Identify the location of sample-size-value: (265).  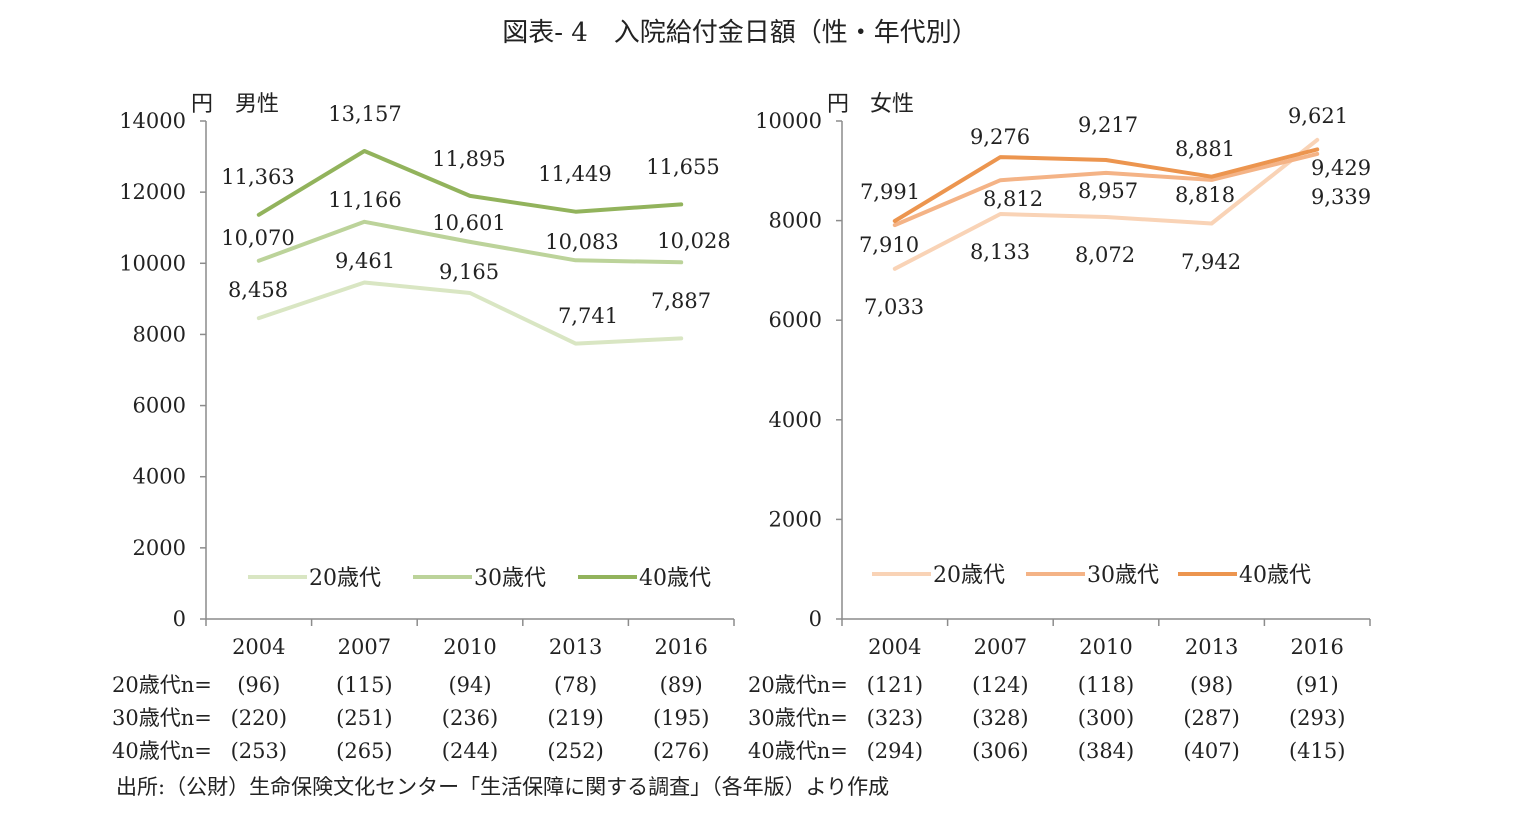
(364, 751).